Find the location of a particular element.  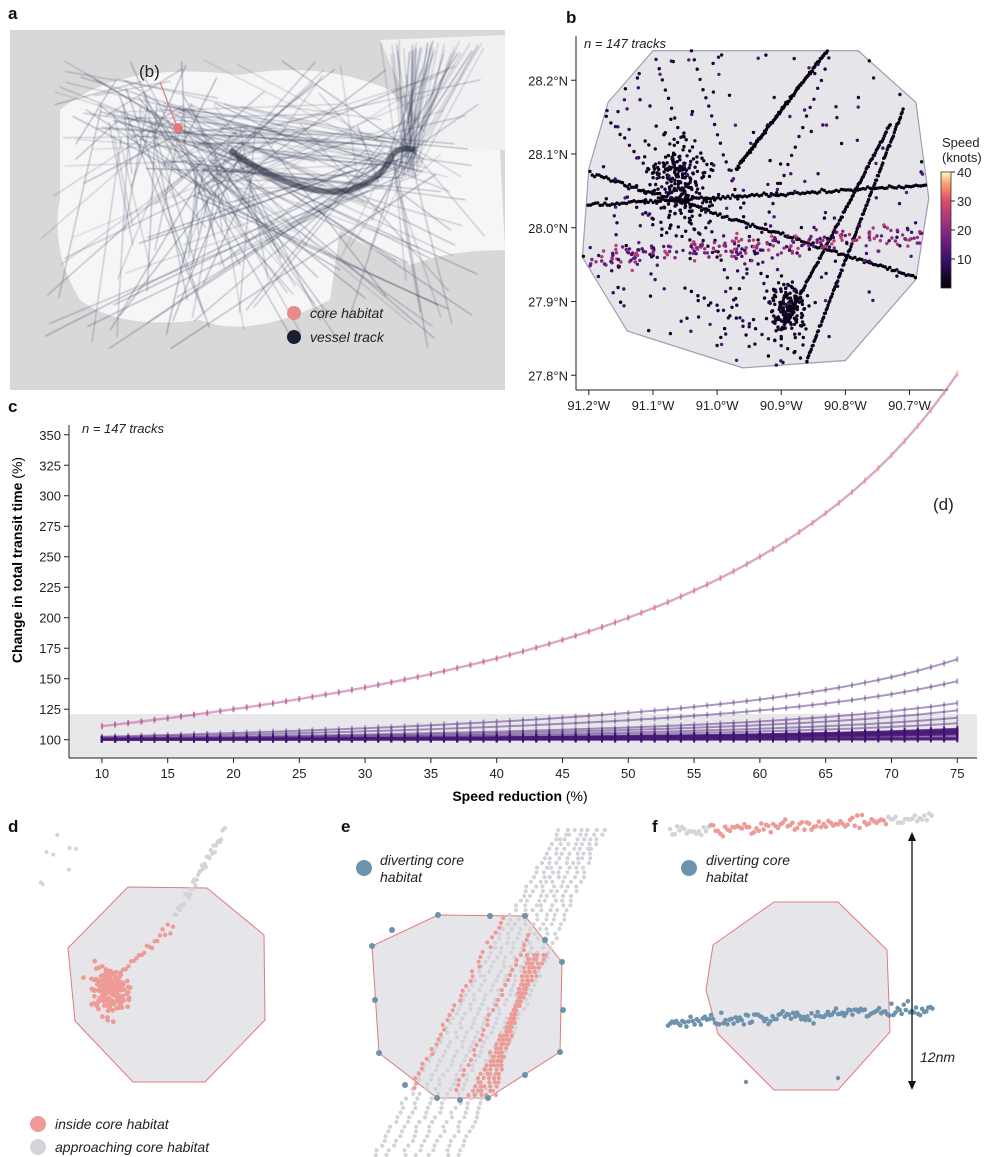

panel-c-x-tick-label: 40 is located at coordinates (496, 773).